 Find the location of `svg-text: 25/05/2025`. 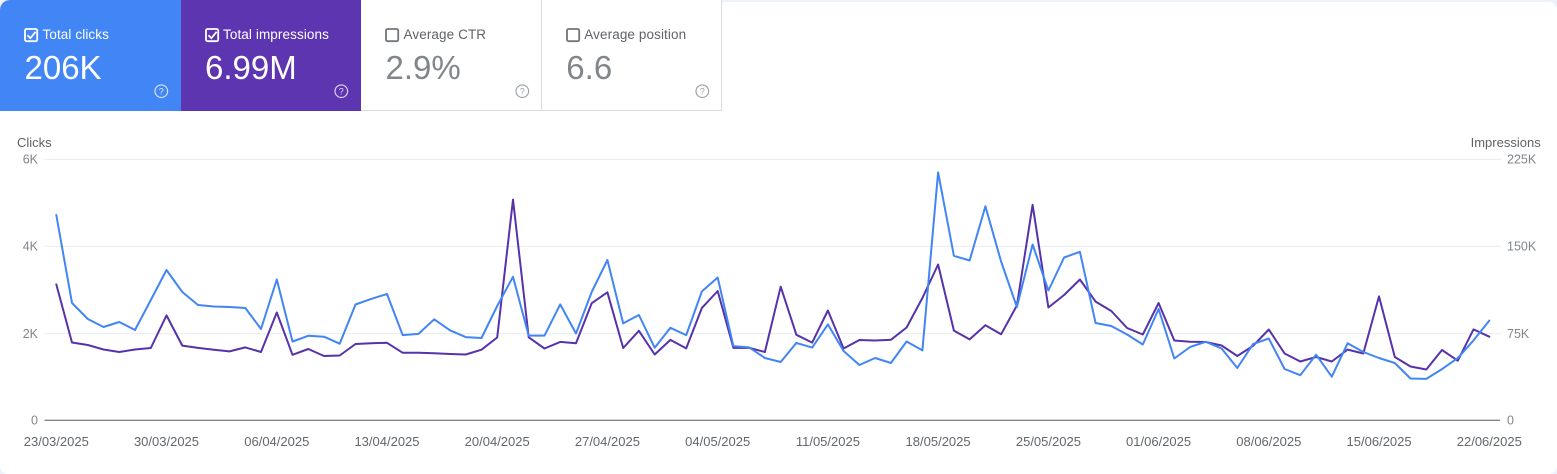

svg-text: 25/05/2025 is located at coordinates (1048, 441).